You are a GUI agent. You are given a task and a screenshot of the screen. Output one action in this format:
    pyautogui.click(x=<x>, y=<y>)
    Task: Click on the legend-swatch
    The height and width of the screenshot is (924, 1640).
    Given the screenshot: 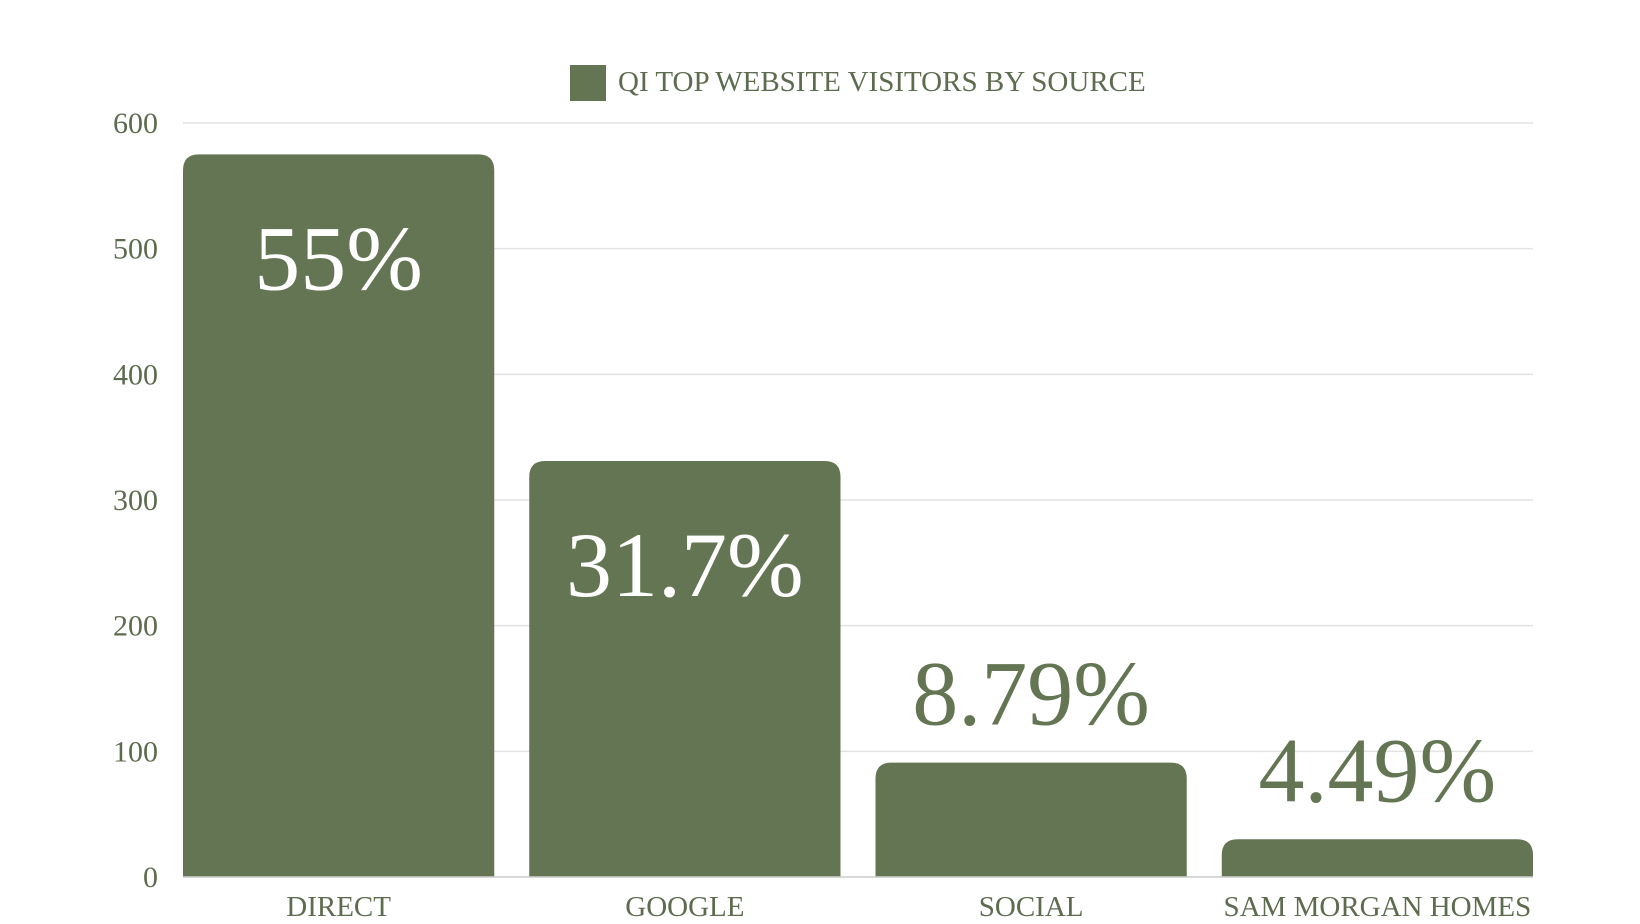 What is the action you would take?
    pyautogui.click(x=588, y=83)
    